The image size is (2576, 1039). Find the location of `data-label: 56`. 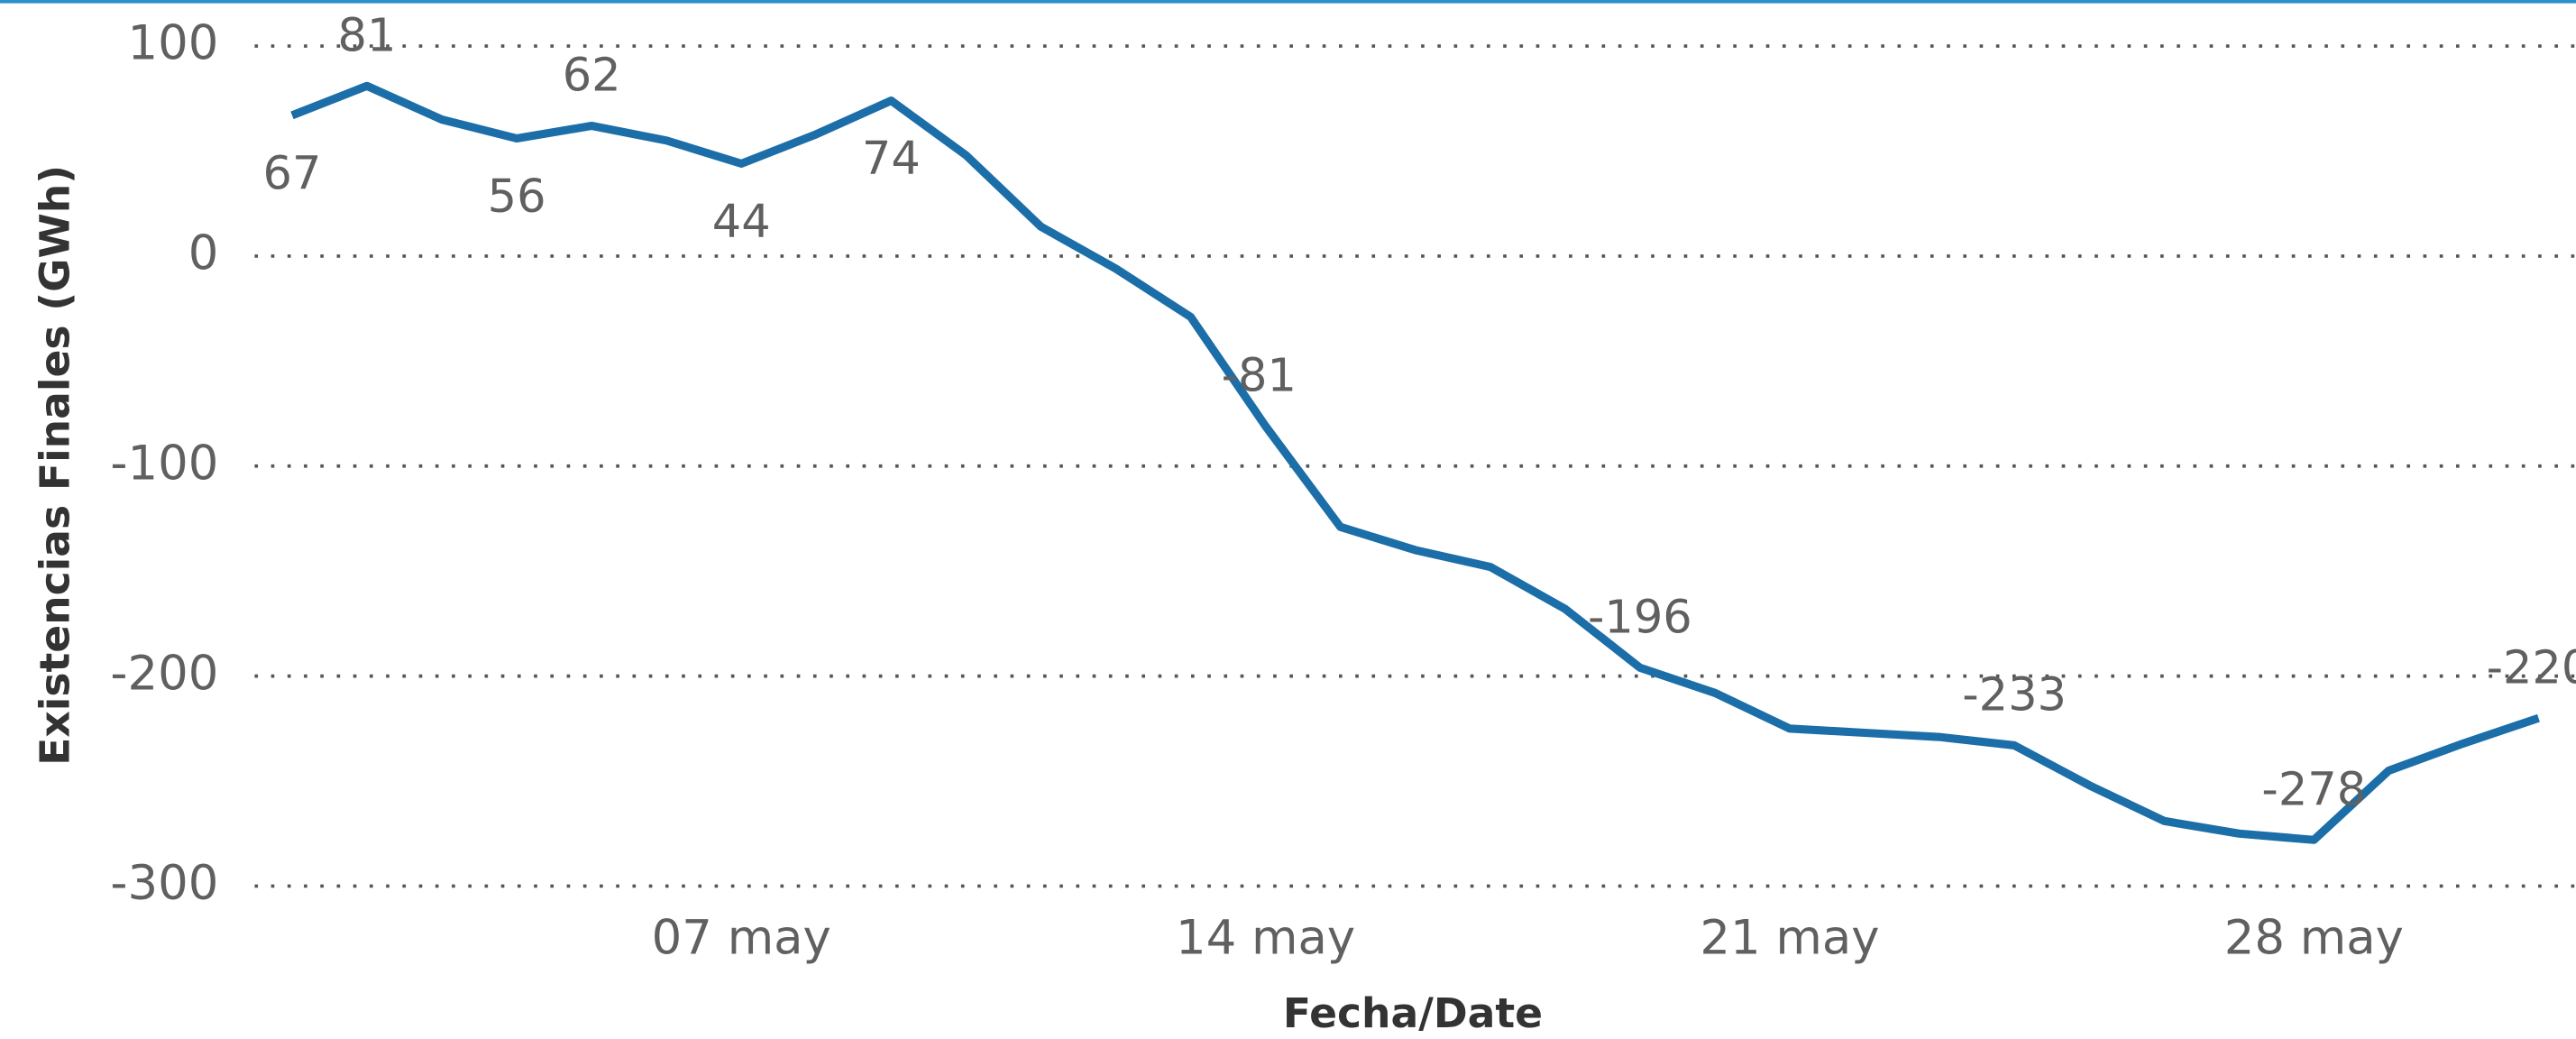

data-label: 56 is located at coordinates (517, 197).